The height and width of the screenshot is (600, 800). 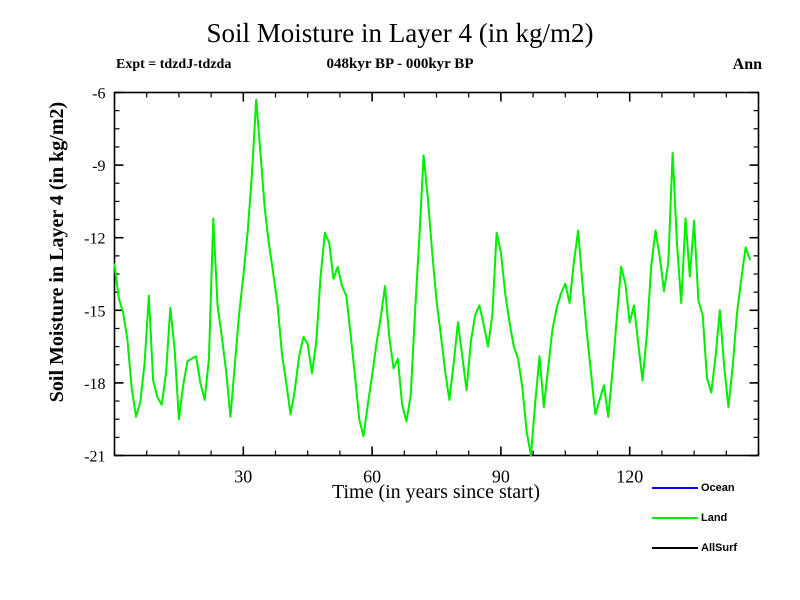 What do you see at coordinates (94, 384) in the screenshot?
I see `y-tick-label: -18` at bounding box center [94, 384].